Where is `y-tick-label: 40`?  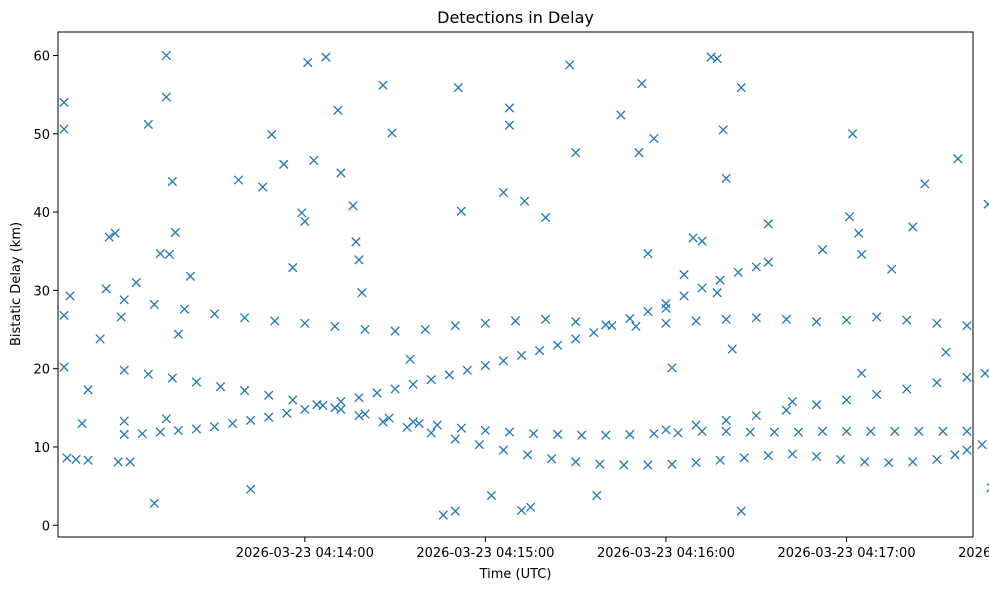
y-tick-label: 40 is located at coordinates (41, 213).